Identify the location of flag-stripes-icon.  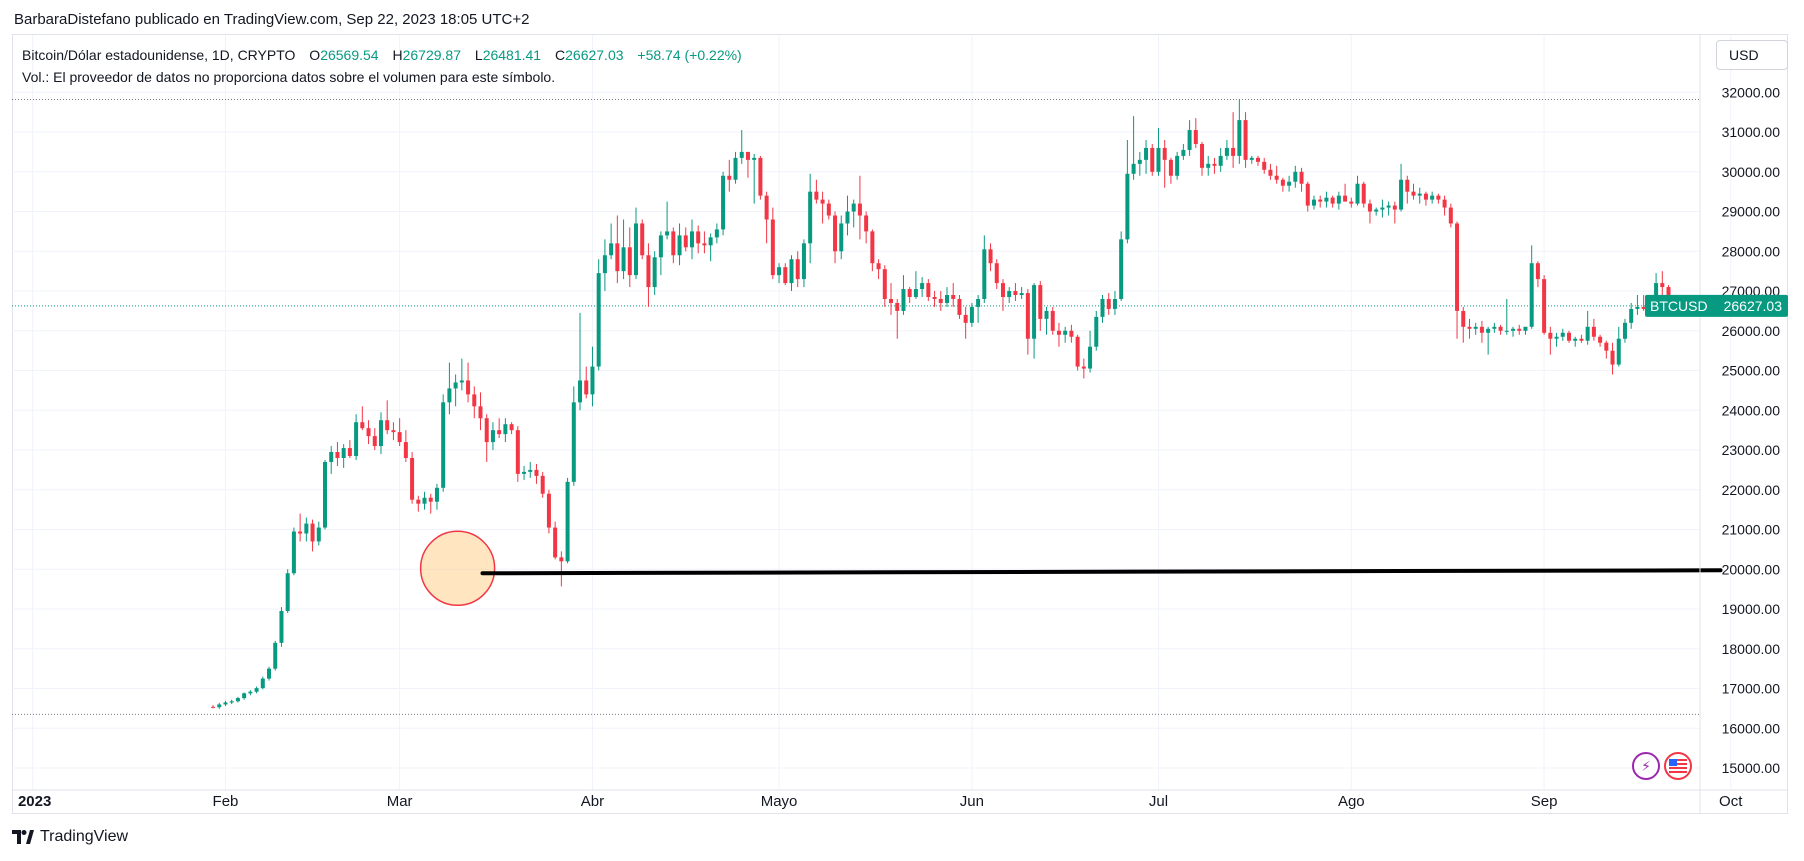
(1678, 766).